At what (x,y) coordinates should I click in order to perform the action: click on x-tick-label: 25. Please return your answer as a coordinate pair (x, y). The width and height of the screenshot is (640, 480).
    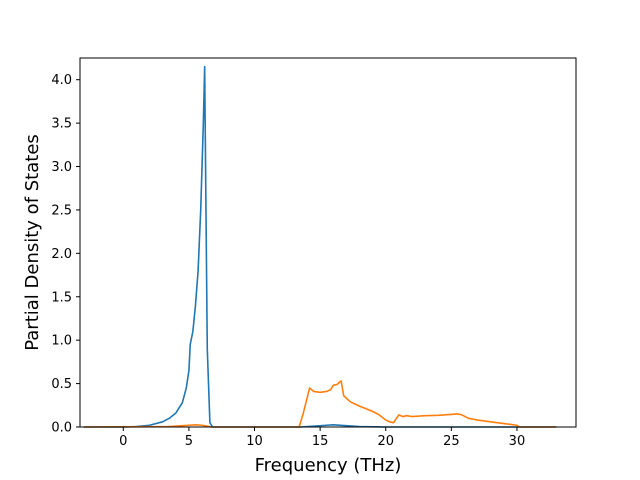
    Looking at the image, I should click on (451, 441).